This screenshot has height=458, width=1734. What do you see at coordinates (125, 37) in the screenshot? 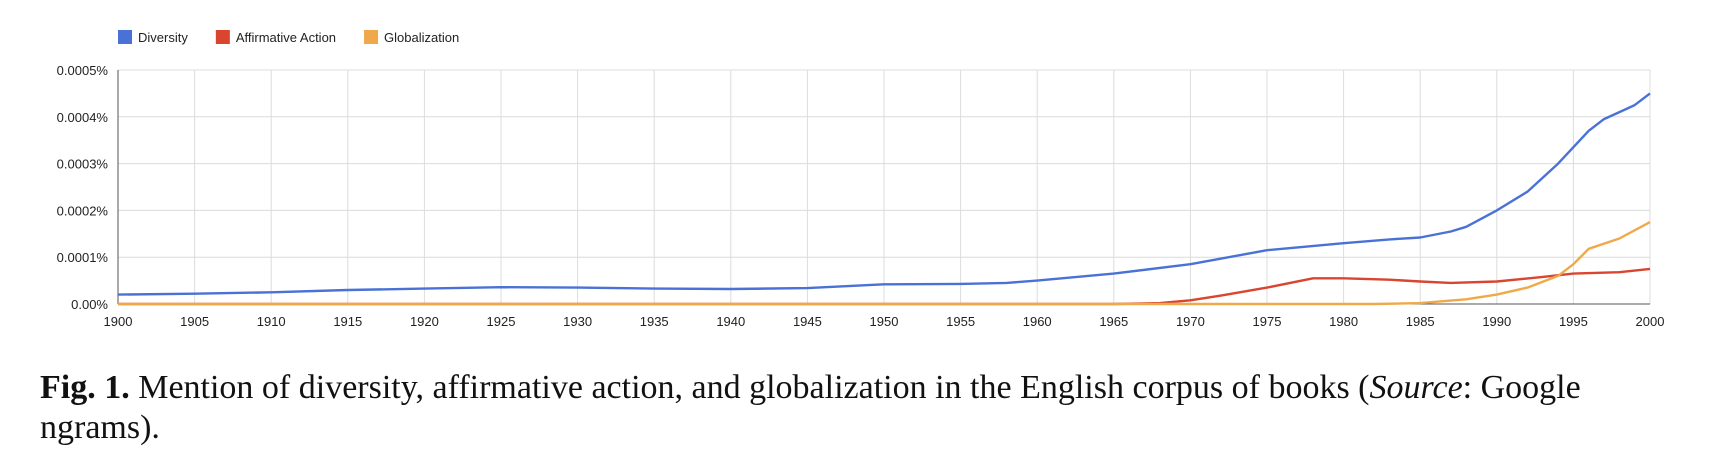
I see `legend-swatch-diversity` at bounding box center [125, 37].